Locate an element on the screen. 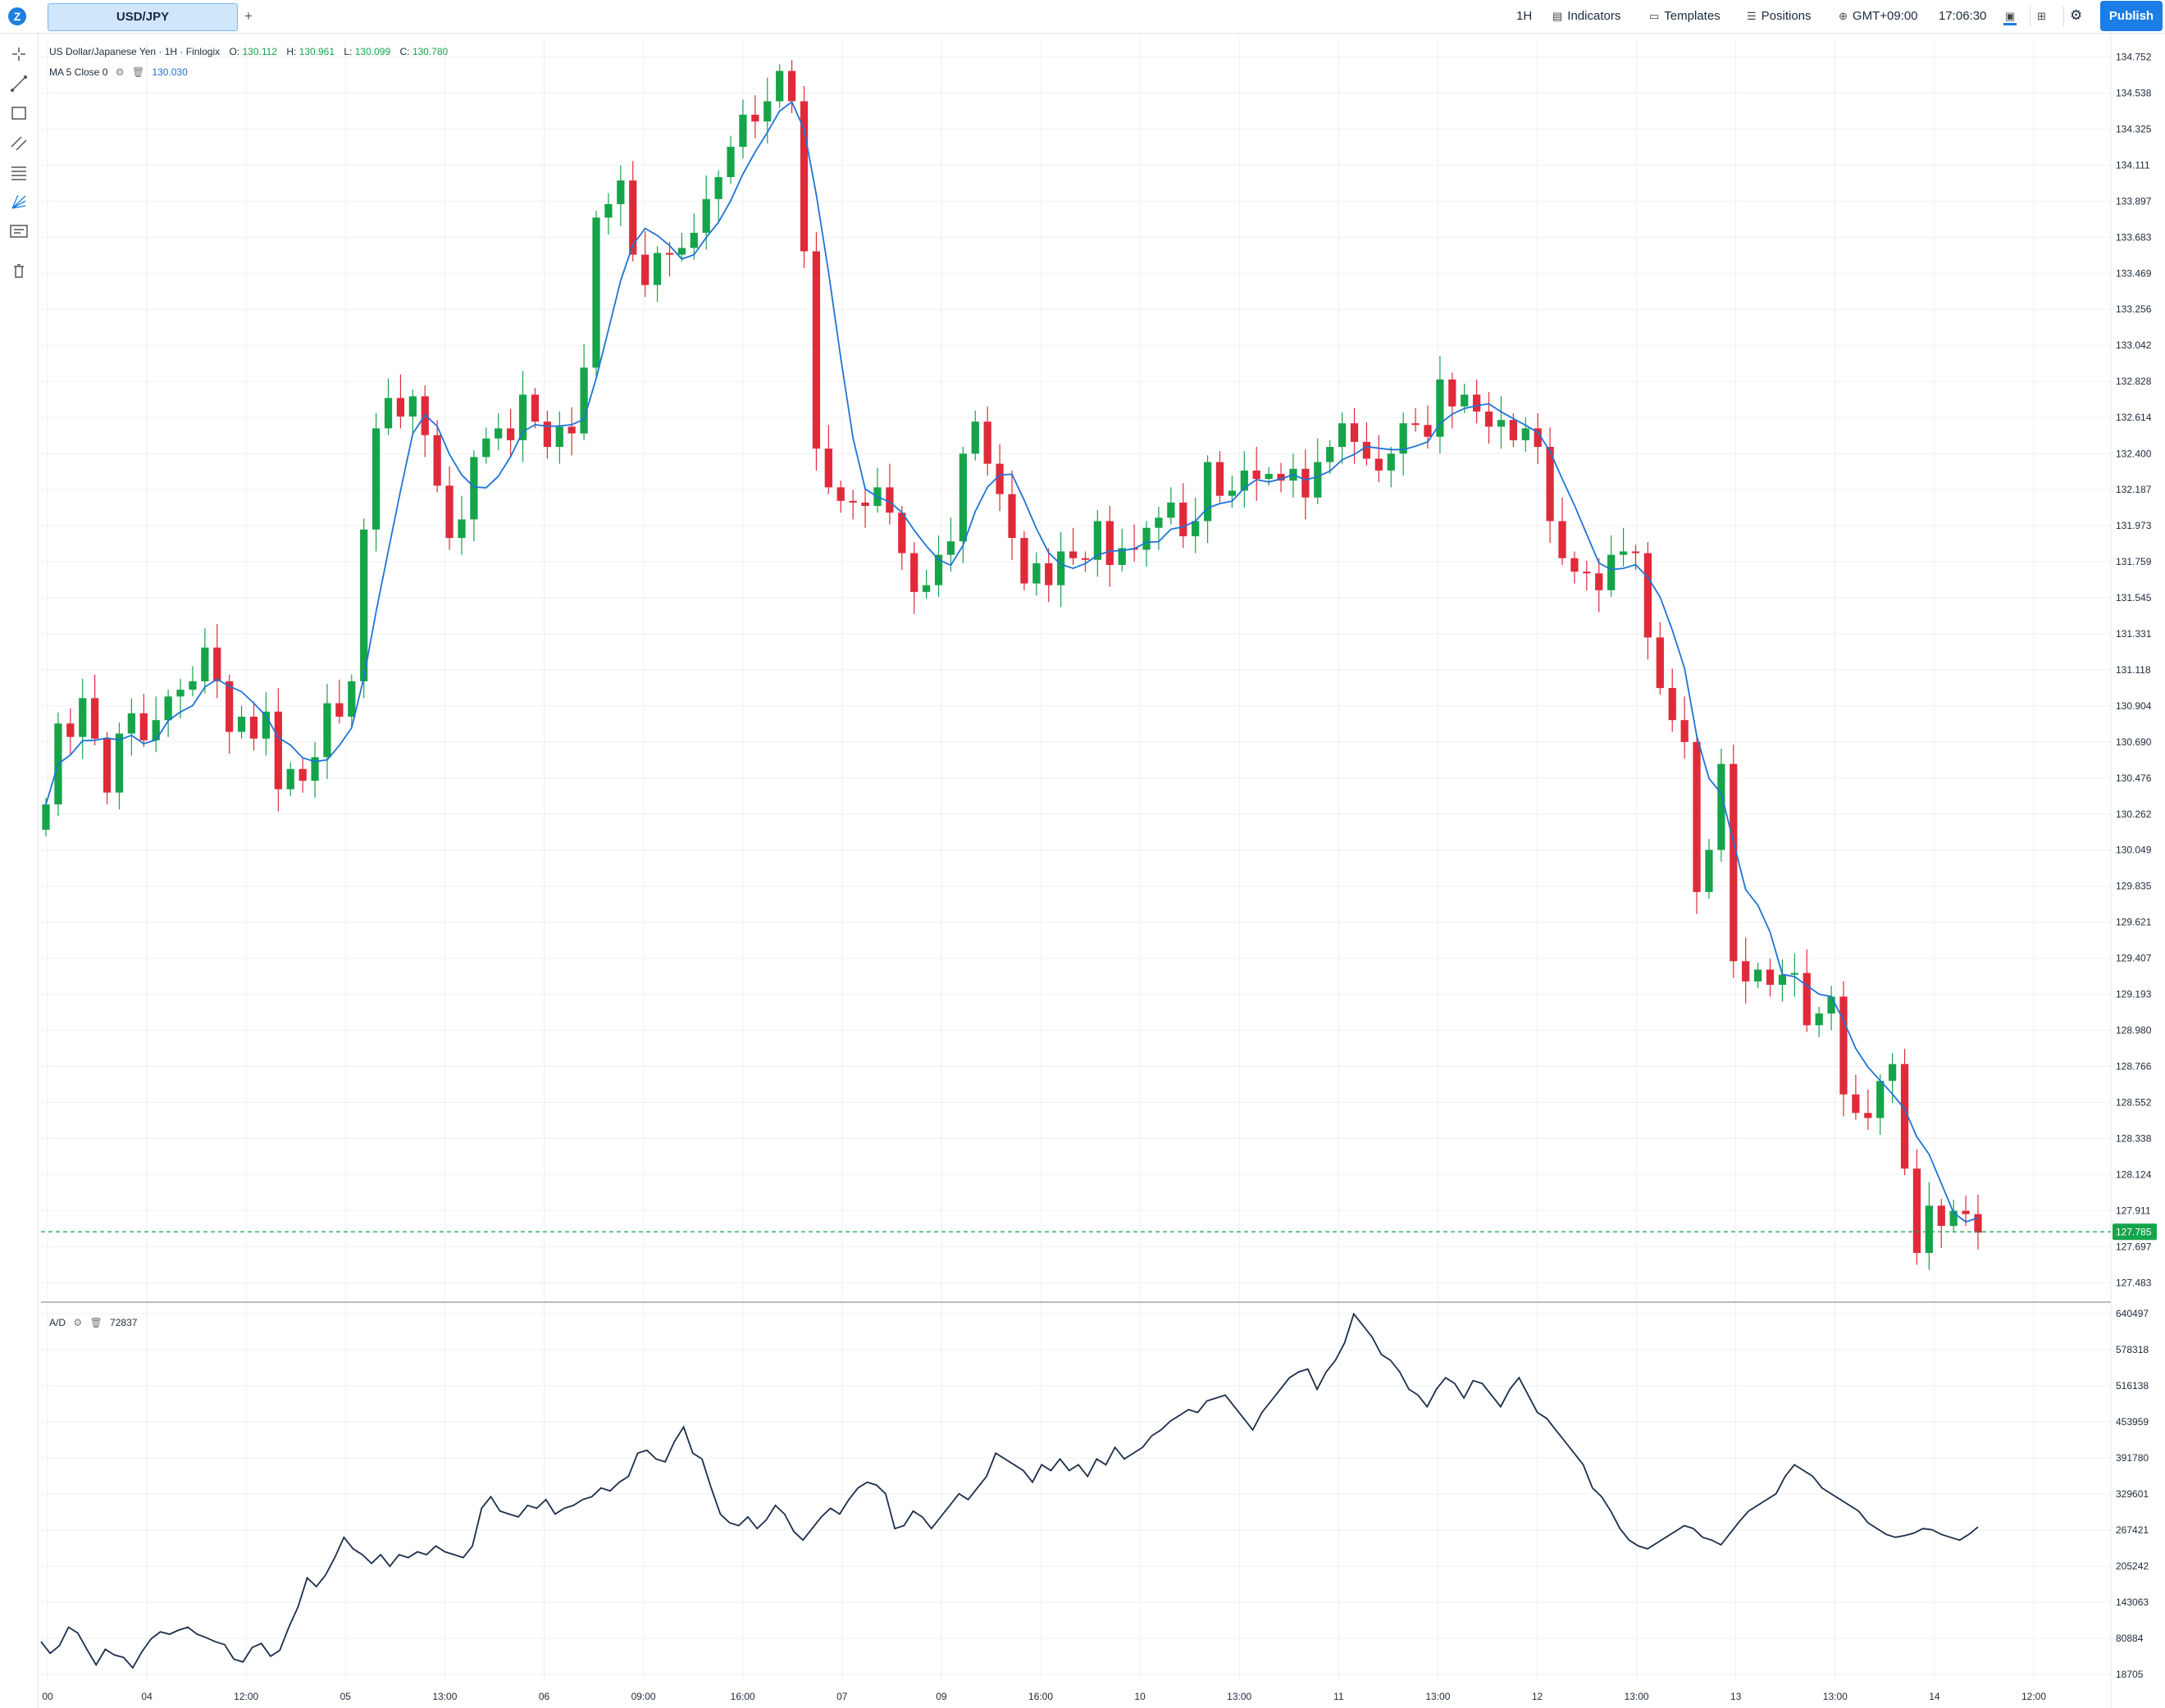 The image size is (2165, 1708). templates-button: ▭ Templates is located at coordinates (1685, 16).